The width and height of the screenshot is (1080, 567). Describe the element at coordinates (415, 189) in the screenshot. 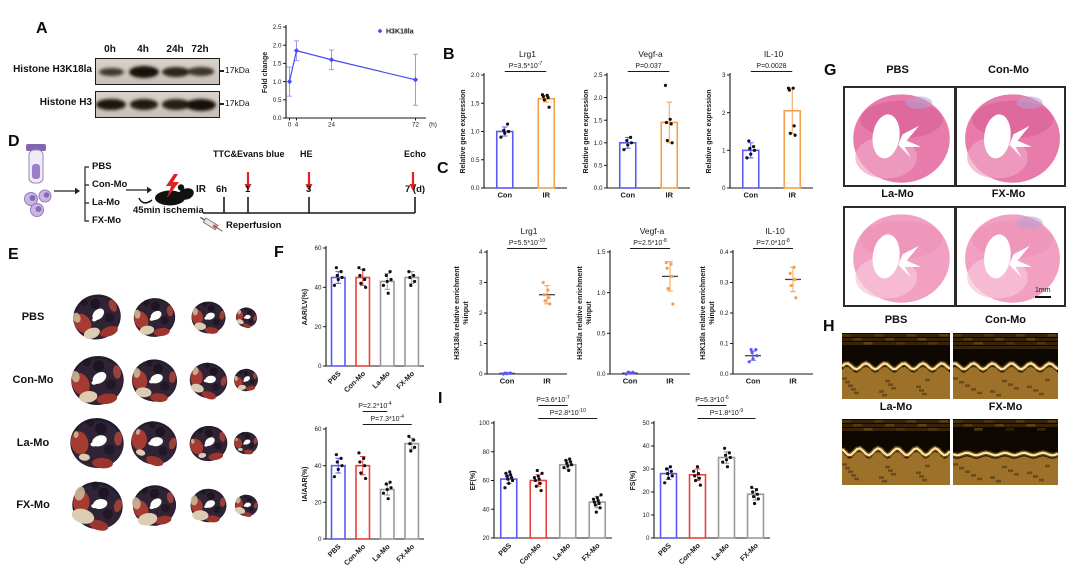

I see `timeline-day7-label: 7 (d)` at that location.